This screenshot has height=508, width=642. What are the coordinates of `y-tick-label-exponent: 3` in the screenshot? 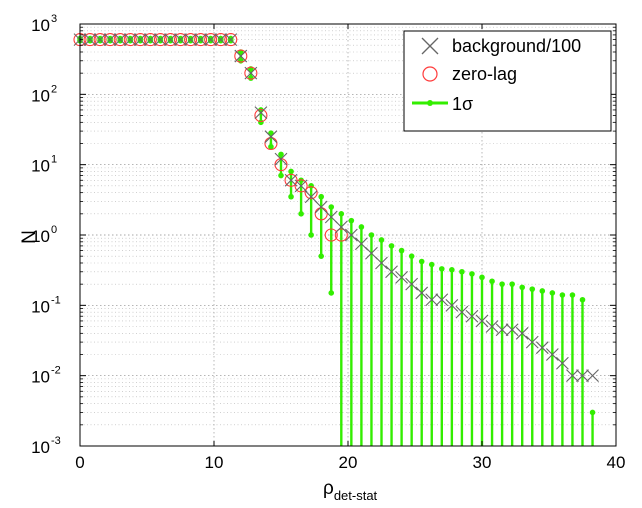 It's located at (54, 19).